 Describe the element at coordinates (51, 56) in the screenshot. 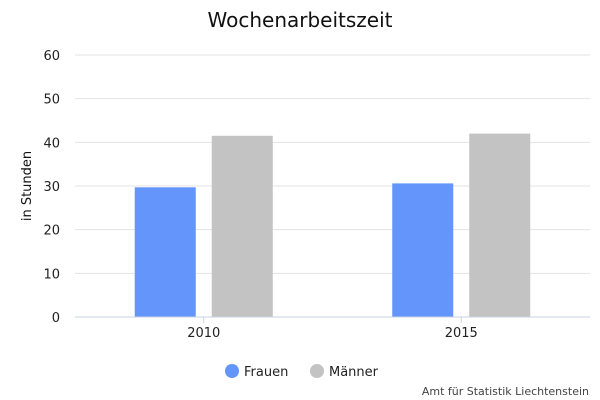

I see `y-tick-label: 60` at that location.